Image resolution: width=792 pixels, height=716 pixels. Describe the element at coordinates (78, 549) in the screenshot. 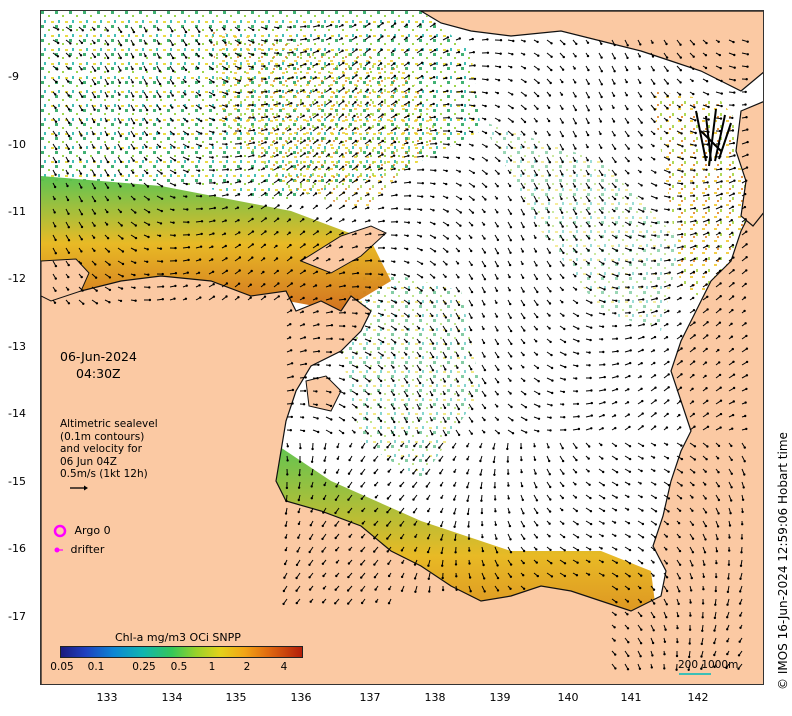

I see `legend-drifter: drifter` at that location.